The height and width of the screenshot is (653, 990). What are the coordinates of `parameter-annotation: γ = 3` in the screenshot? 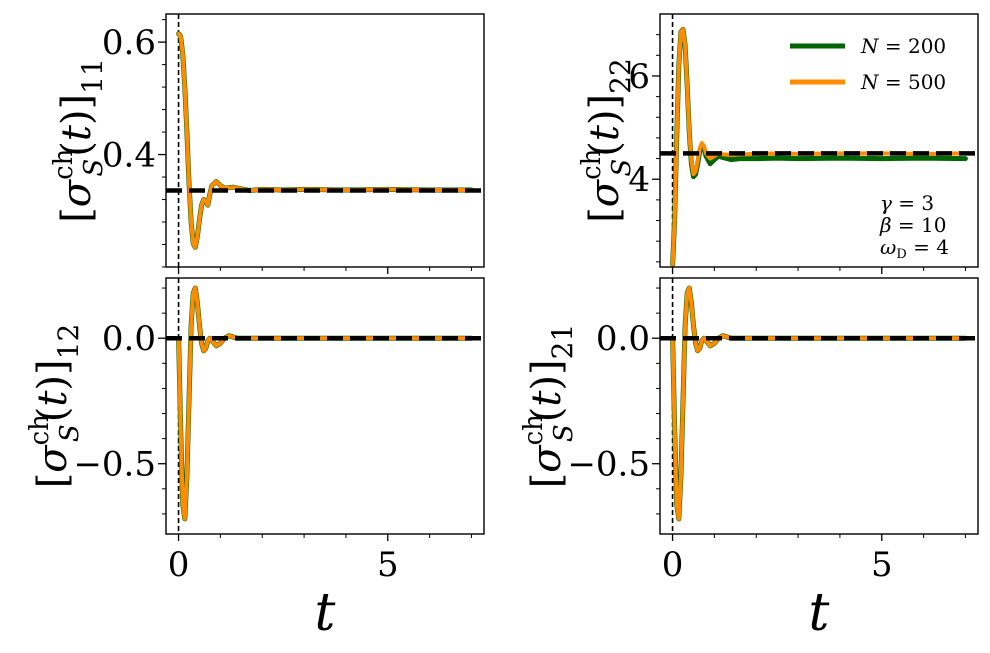 It's located at (907, 203).